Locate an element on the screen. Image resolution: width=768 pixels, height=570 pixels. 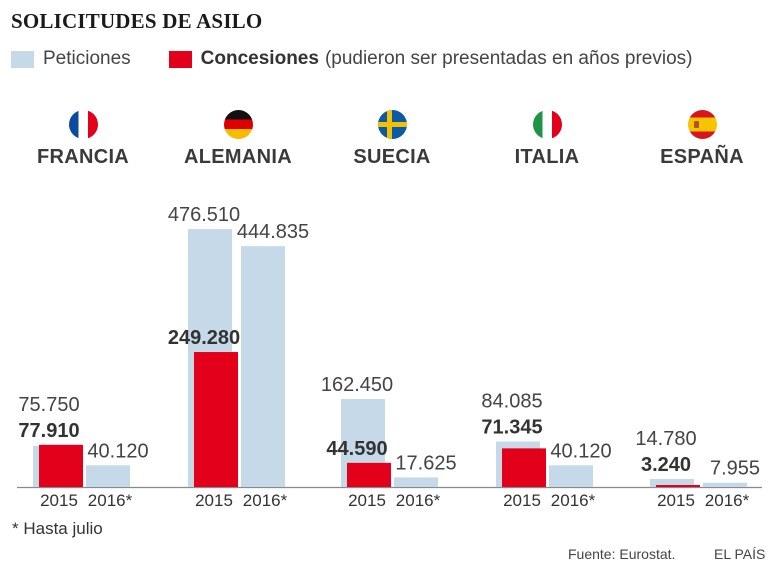
value-label-peticiones-2016: 444.835 is located at coordinates (273, 232).